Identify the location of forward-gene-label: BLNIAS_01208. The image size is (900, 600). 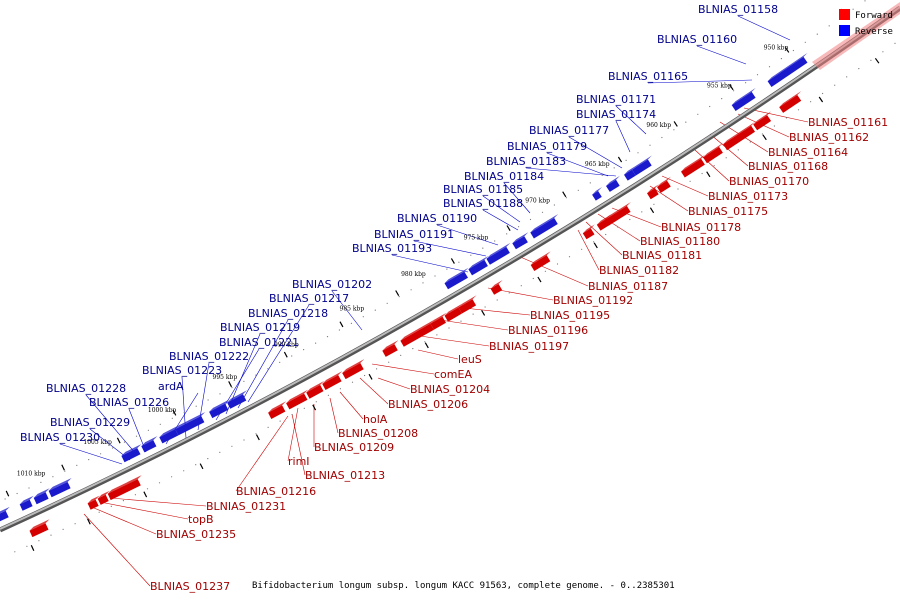
(378, 433).